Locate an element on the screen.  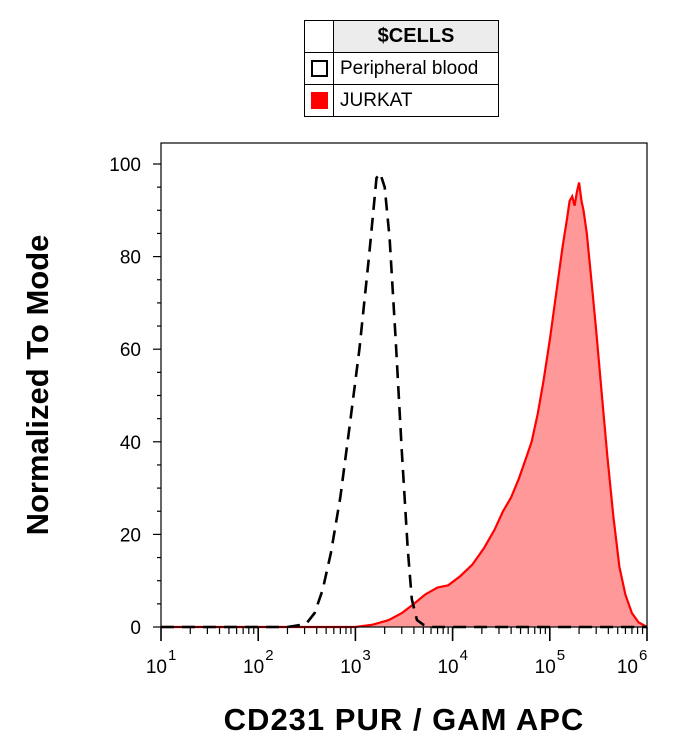
legend-label: JURKAT is located at coordinates (376, 100).